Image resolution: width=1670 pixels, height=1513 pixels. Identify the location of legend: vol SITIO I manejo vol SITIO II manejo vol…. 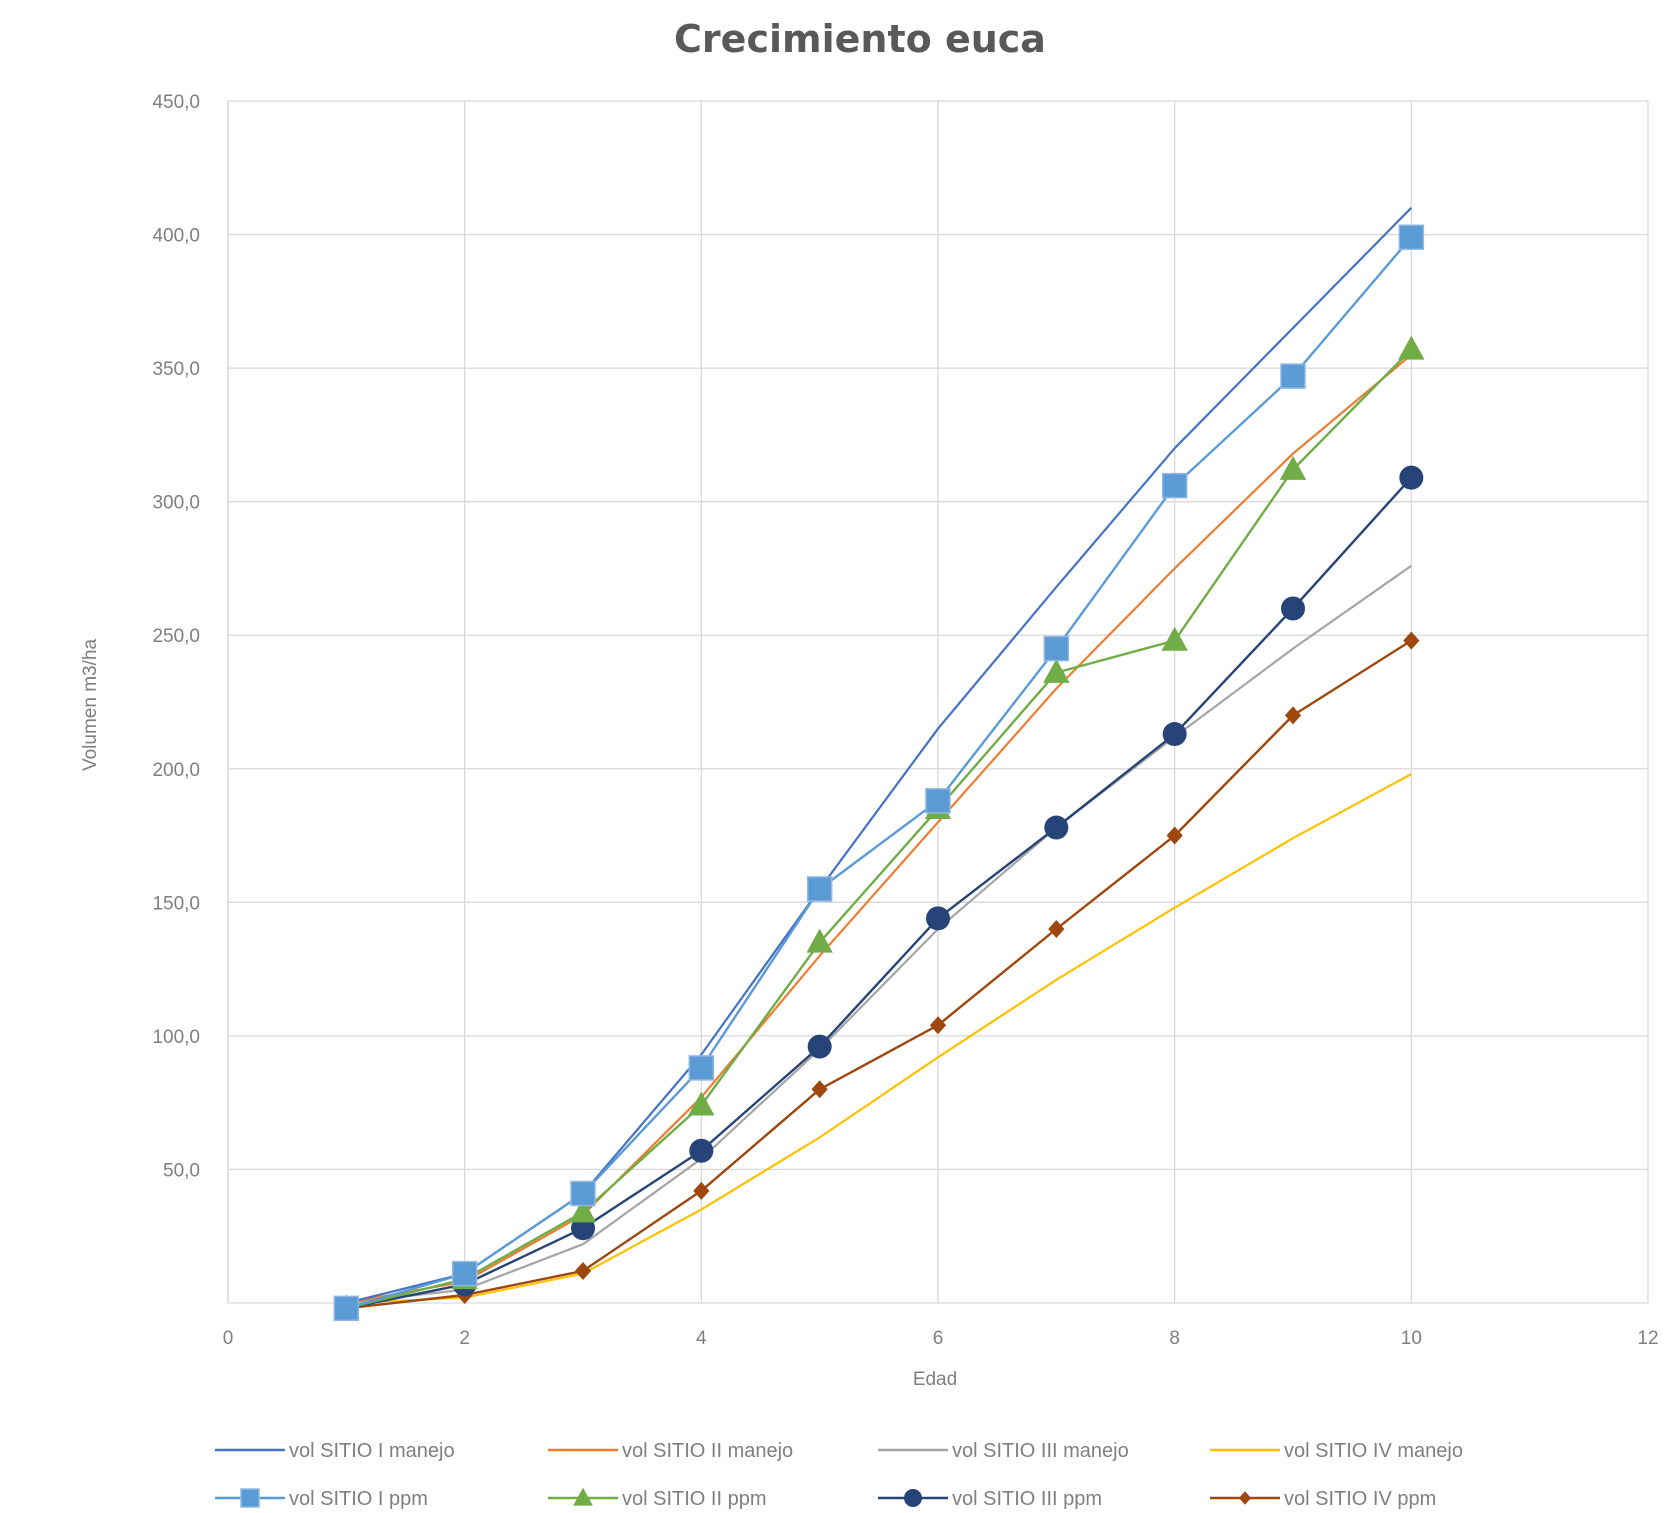
(839, 1475).